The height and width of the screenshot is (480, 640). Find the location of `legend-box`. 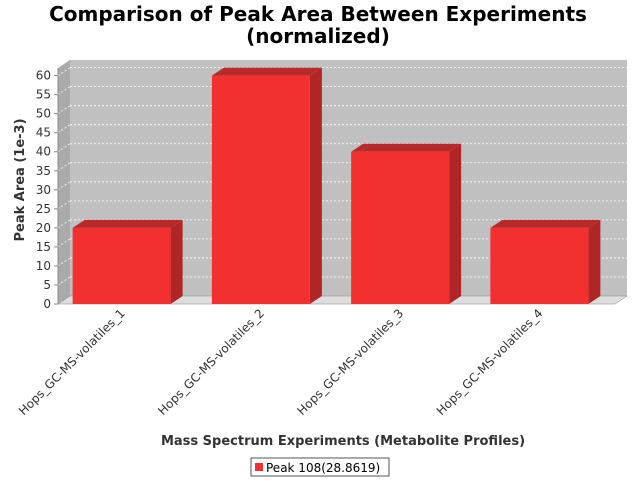

legend-box is located at coordinates (320, 467).